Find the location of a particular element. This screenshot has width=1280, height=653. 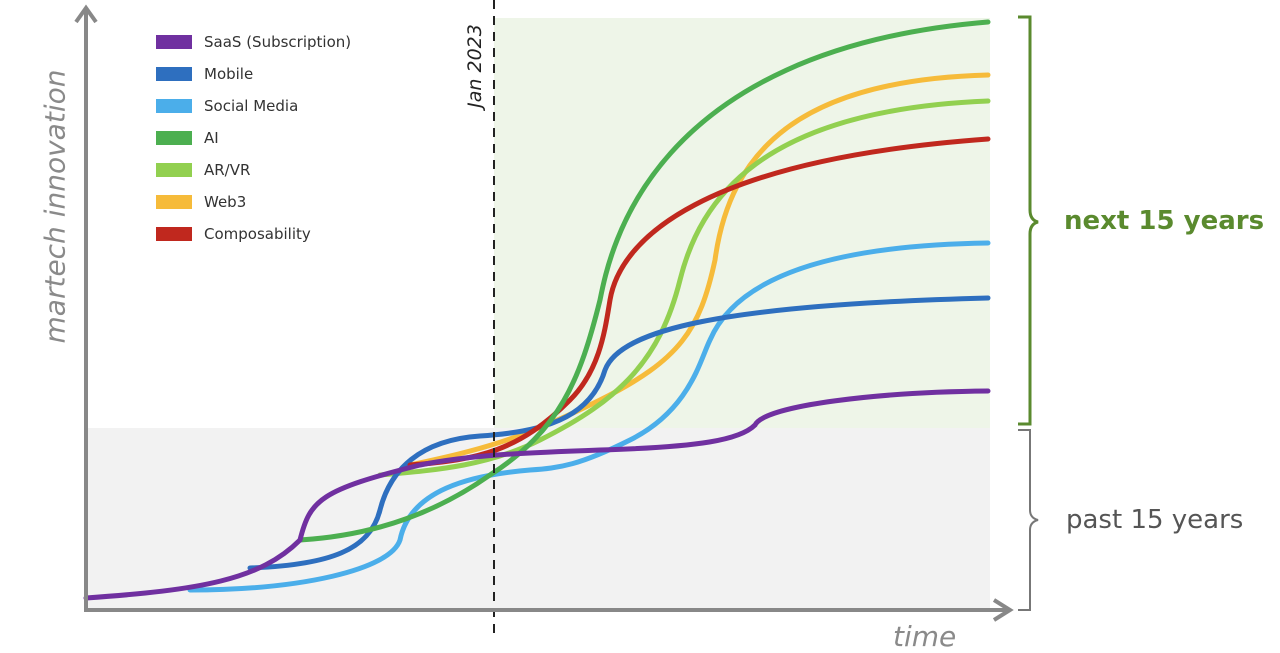

legend-label: Mobile is located at coordinates (229, 74).